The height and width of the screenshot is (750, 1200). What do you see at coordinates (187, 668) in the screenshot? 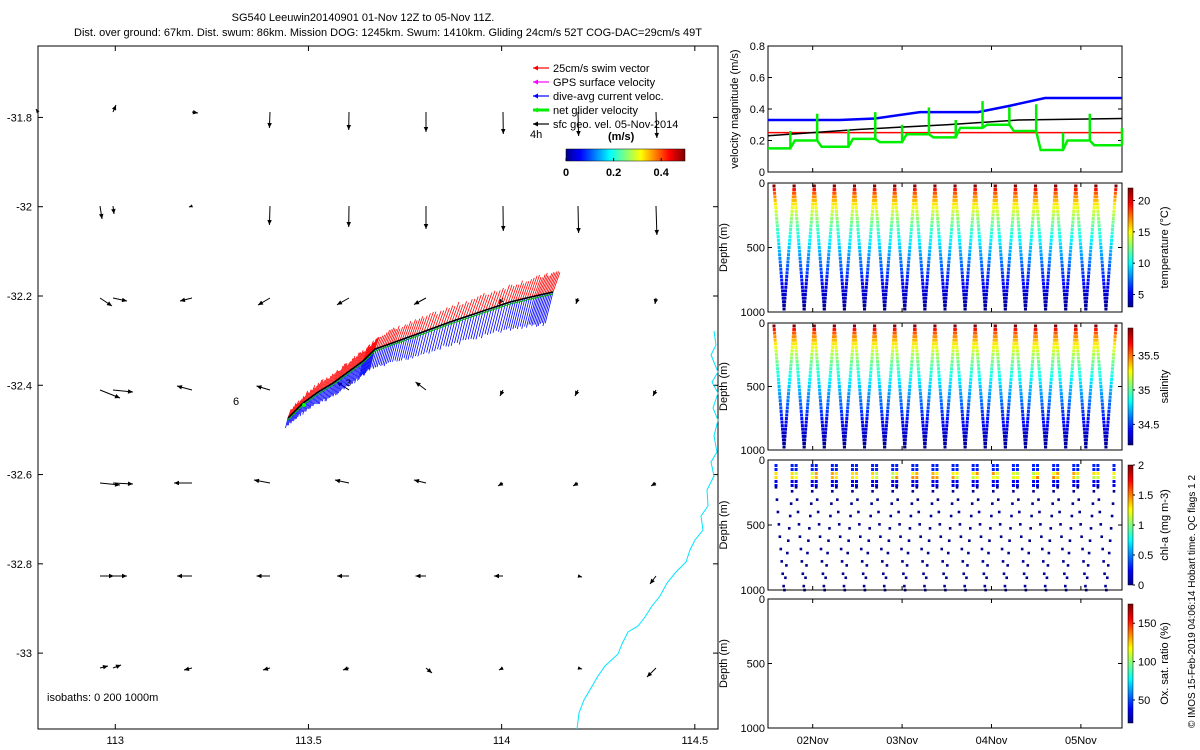
I see `arrow-head` at bounding box center [187, 668].